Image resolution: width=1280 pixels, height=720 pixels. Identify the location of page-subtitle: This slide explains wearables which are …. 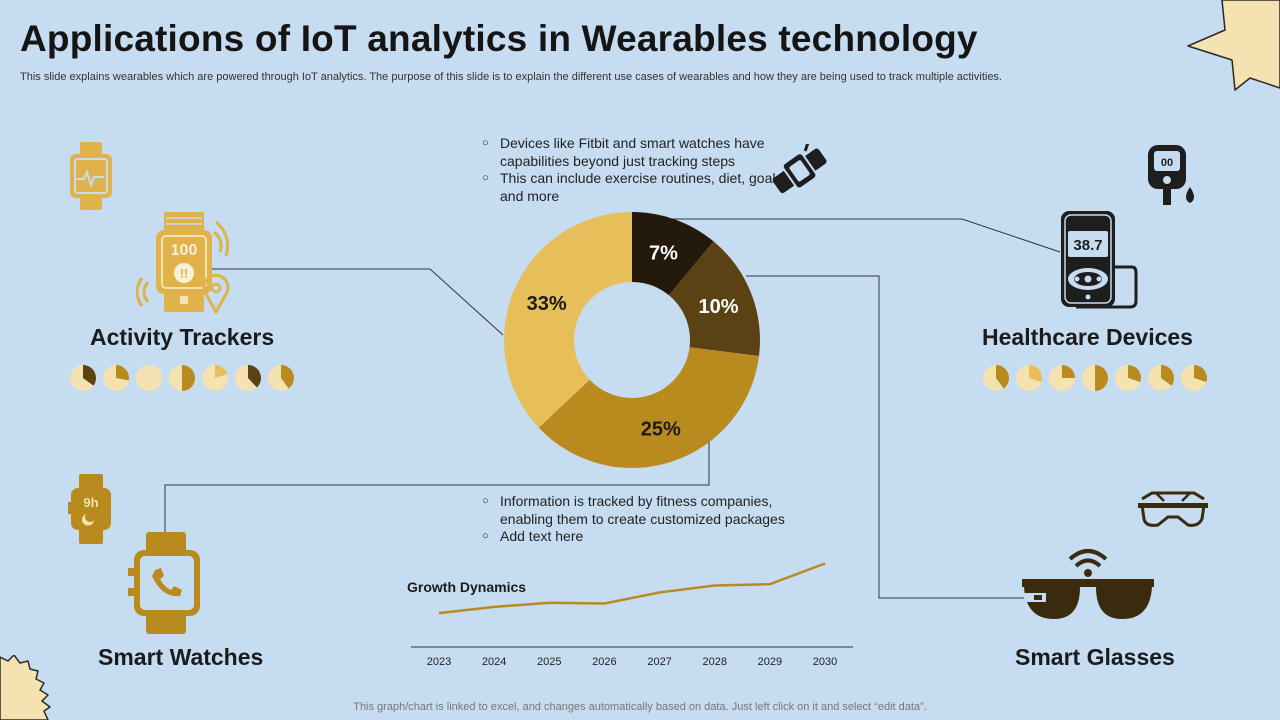
(511, 77).